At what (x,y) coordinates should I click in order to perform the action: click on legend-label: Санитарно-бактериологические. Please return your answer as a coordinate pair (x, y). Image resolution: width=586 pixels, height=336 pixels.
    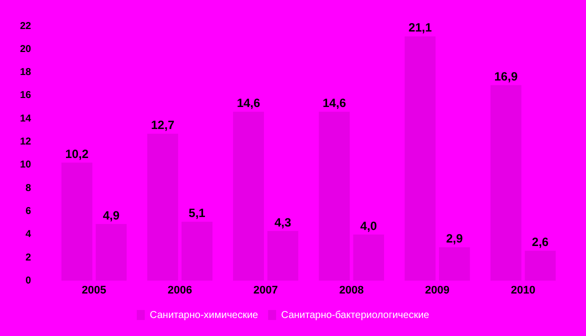
    Looking at the image, I should click on (355, 315).